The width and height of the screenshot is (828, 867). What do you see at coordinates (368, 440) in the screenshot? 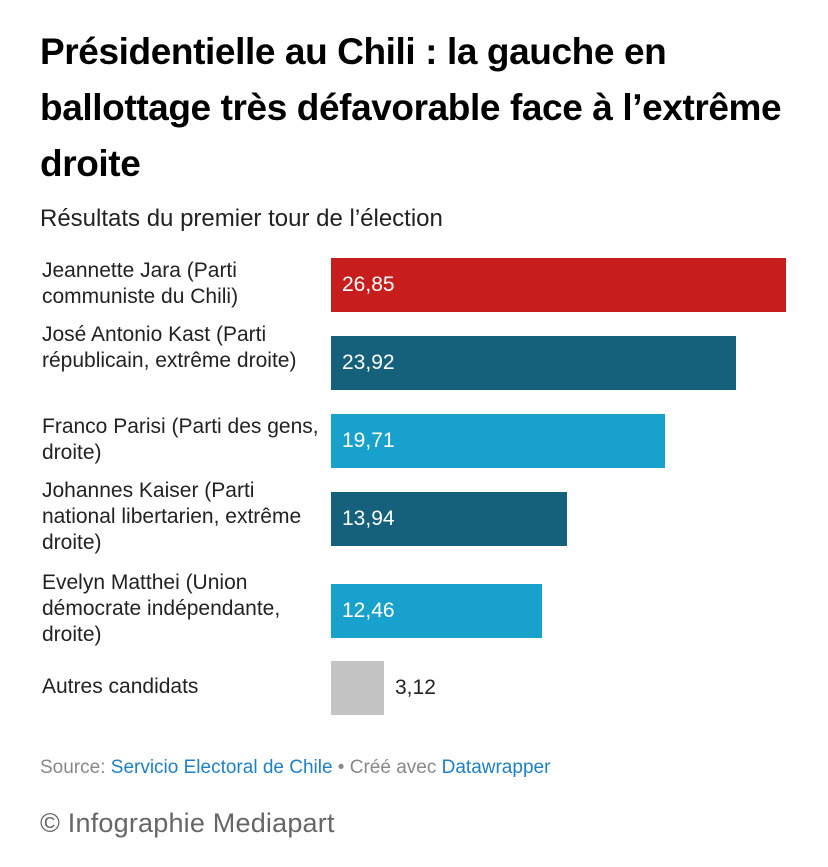
I see `value-label: 19,71` at bounding box center [368, 440].